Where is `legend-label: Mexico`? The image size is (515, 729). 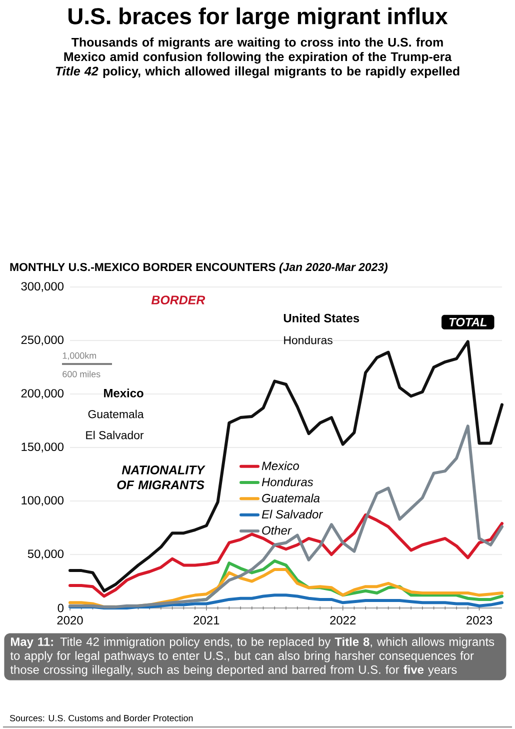 legend-label: Mexico is located at coordinates (280, 465).